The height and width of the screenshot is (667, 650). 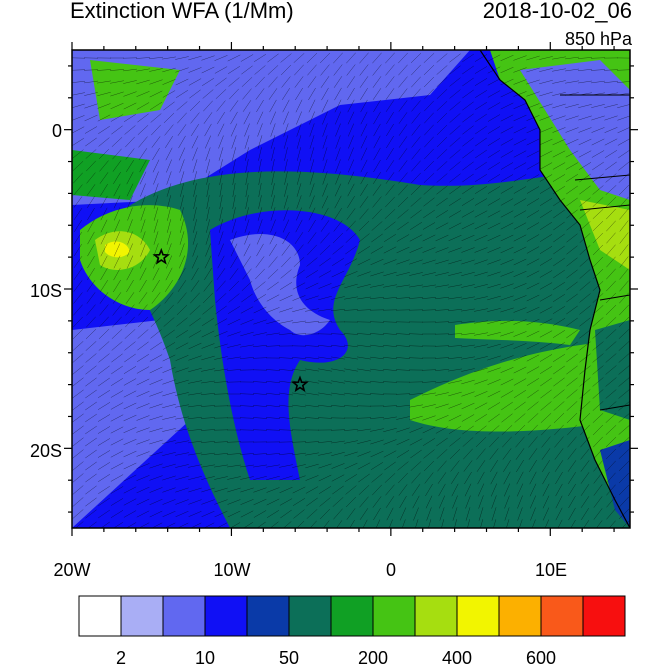 I want to click on pressure-level-label: 850 hPa, so click(x=598, y=39).